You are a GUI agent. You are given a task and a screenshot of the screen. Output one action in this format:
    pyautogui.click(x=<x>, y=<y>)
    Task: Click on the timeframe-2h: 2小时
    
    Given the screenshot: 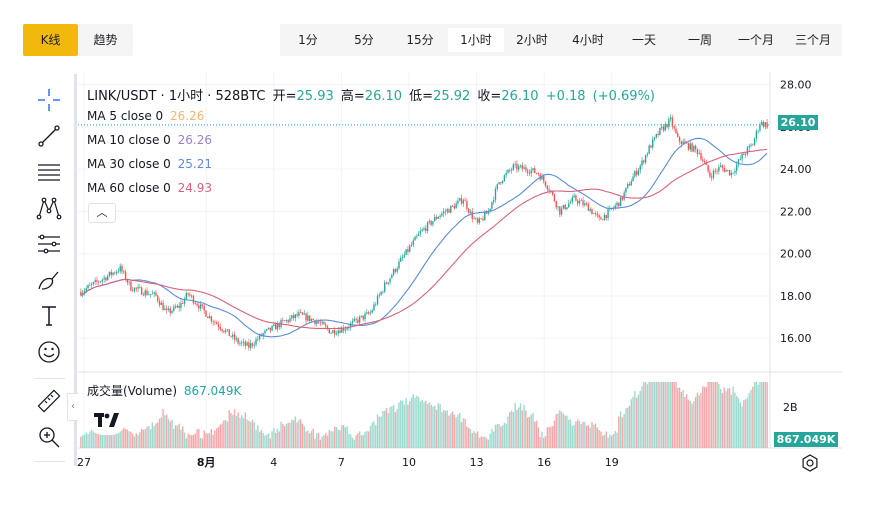 What is the action you would take?
    pyautogui.click(x=532, y=40)
    